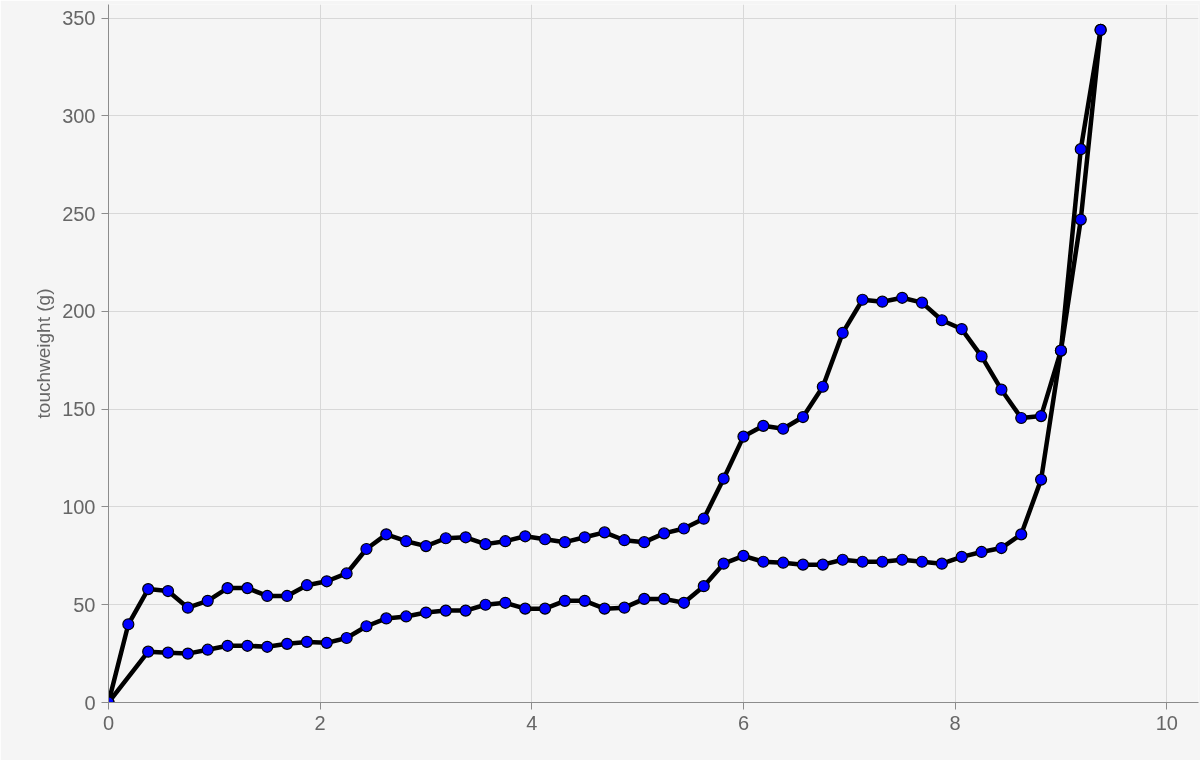 This screenshot has height=760, width=1200. What do you see at coordinates (79, 409) in the screenshot?
I see `y-tick-label: 150` at bounding box center [79, 409].